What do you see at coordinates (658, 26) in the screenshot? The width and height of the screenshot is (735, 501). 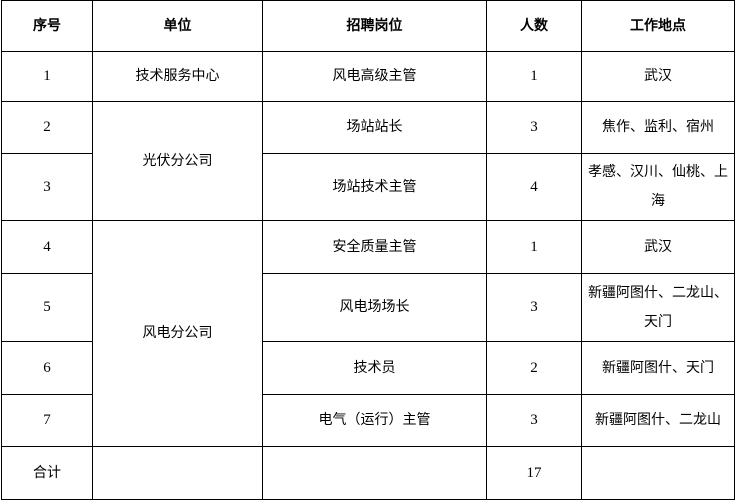 I see `header-location: 工作地点` at bounding box center [658, 26].